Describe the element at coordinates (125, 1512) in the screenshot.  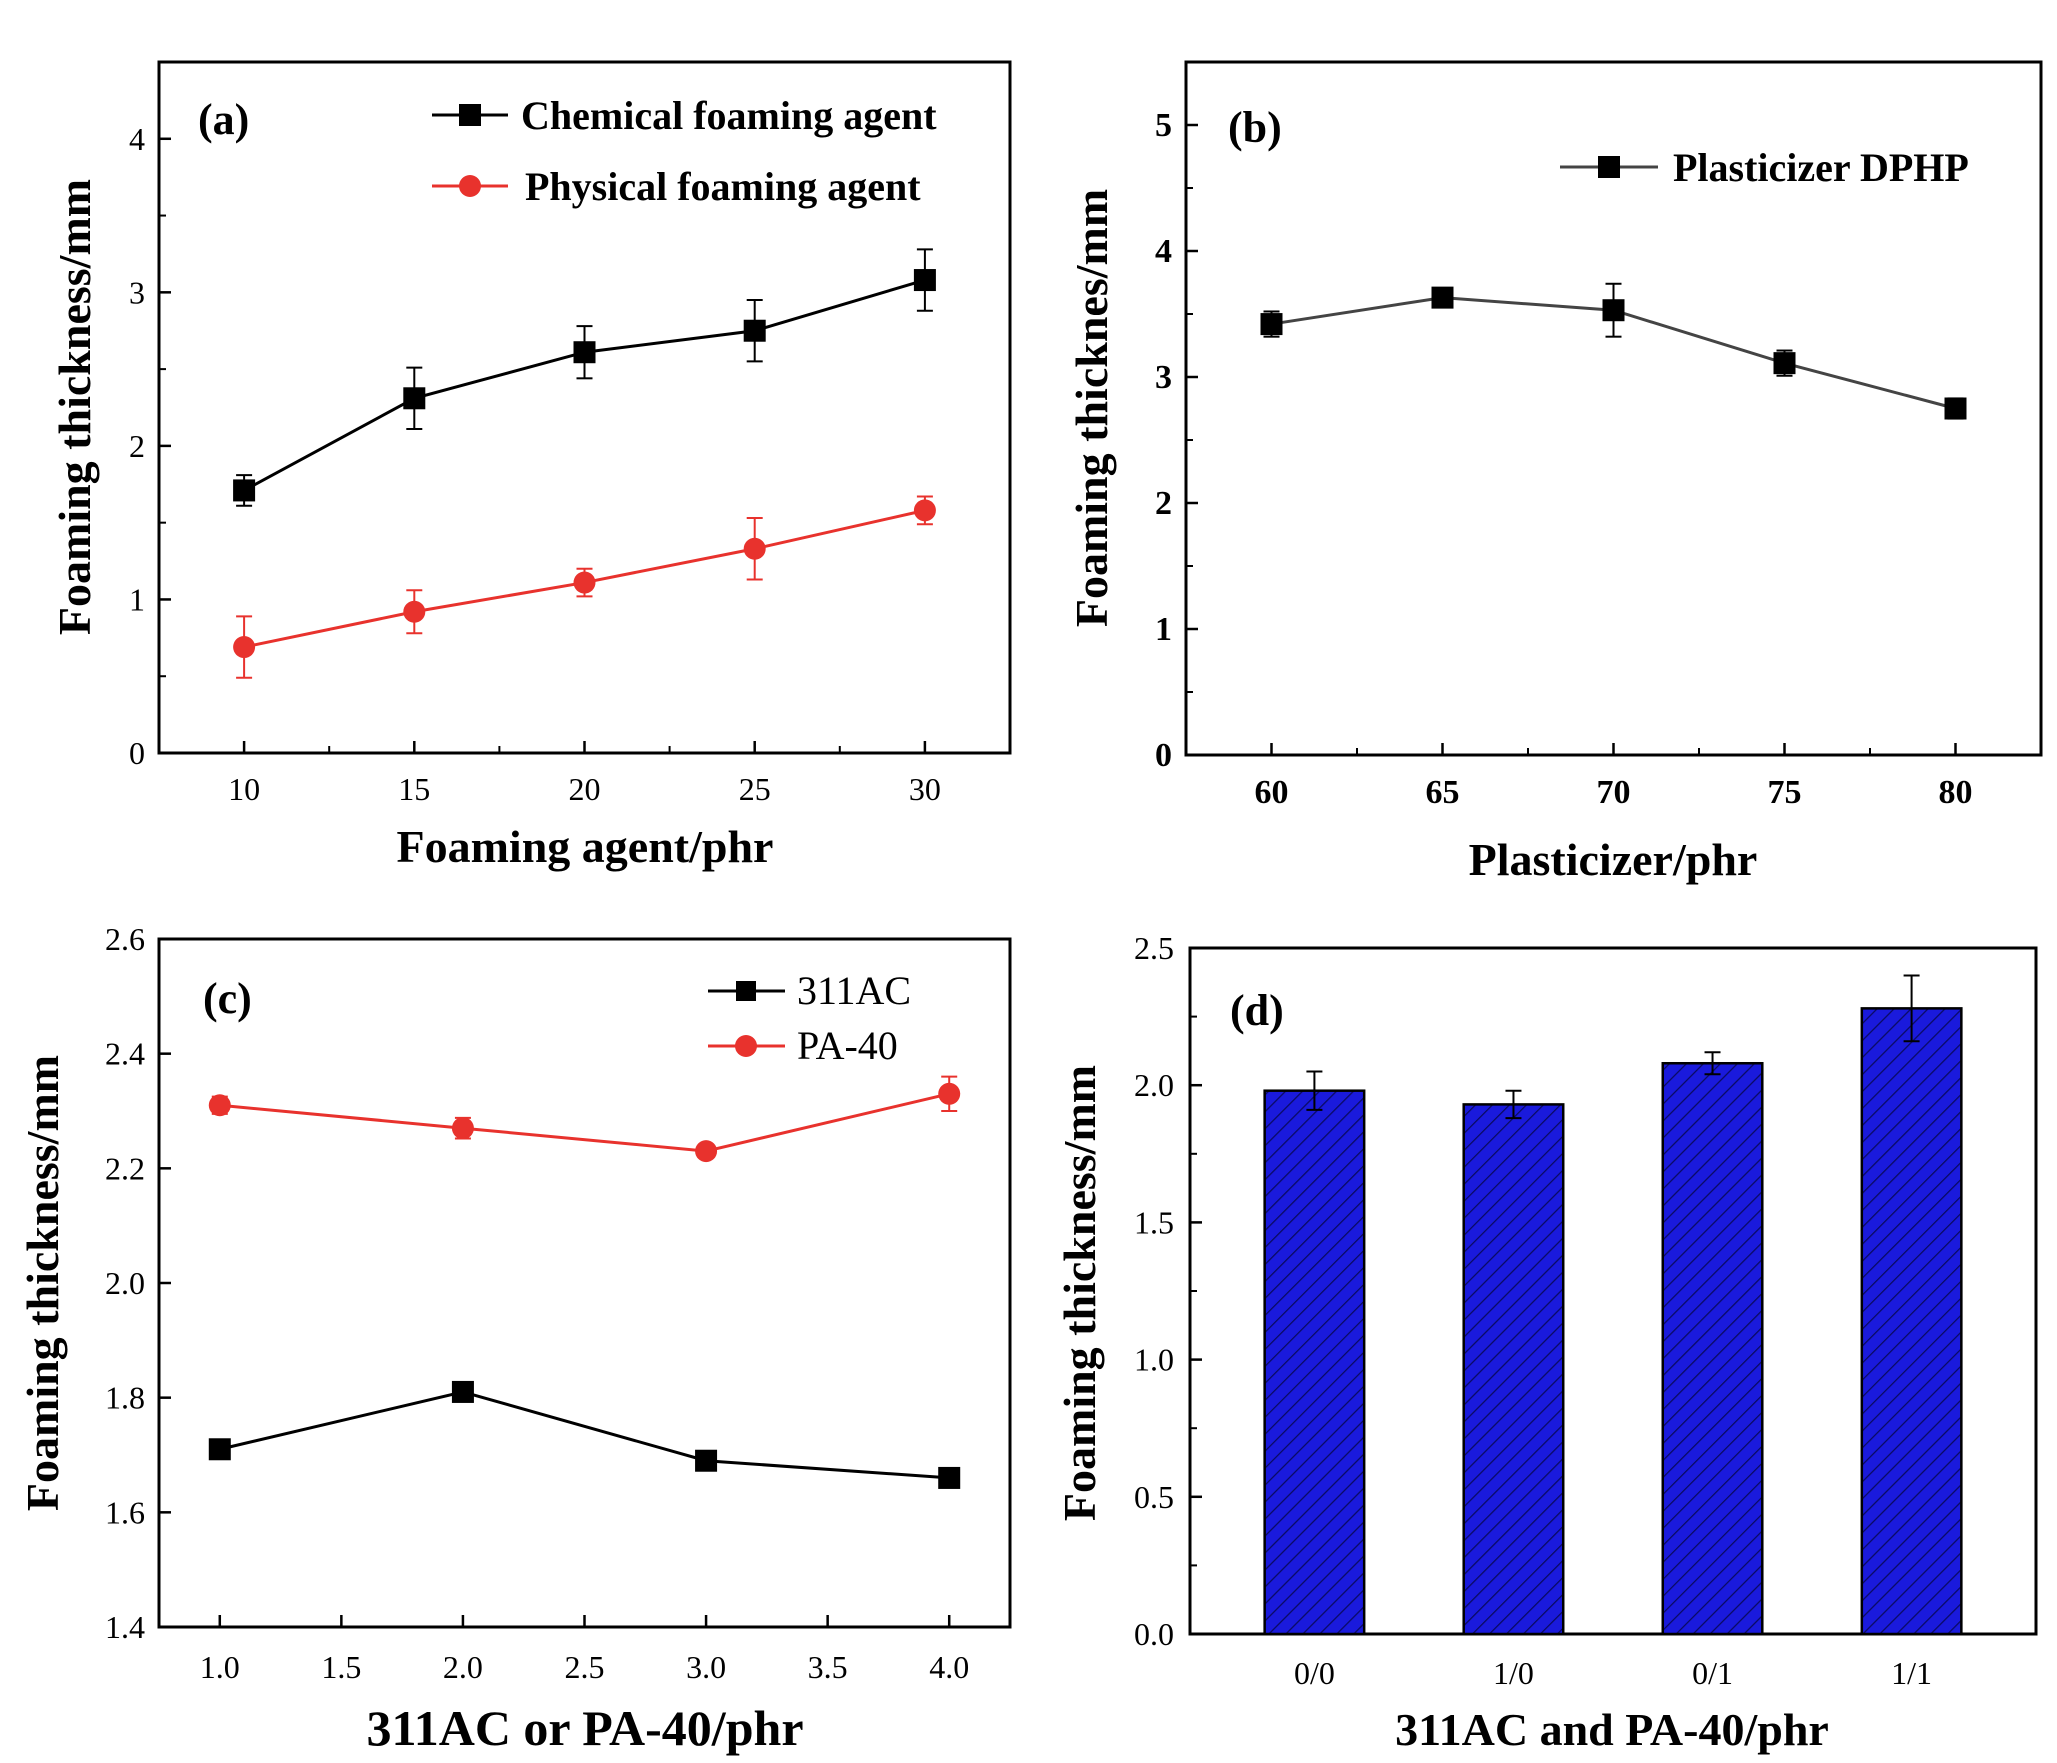
I see `y-tick-label: 1.6` at that location.